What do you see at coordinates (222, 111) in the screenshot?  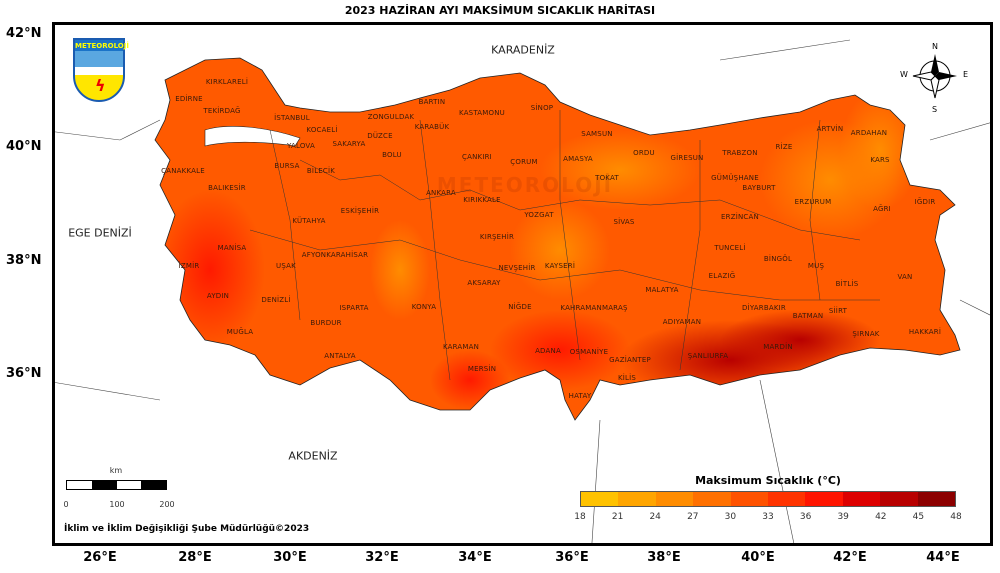 I see `province-label: TEKİRDAĞ` at bounding box center [222, 111].